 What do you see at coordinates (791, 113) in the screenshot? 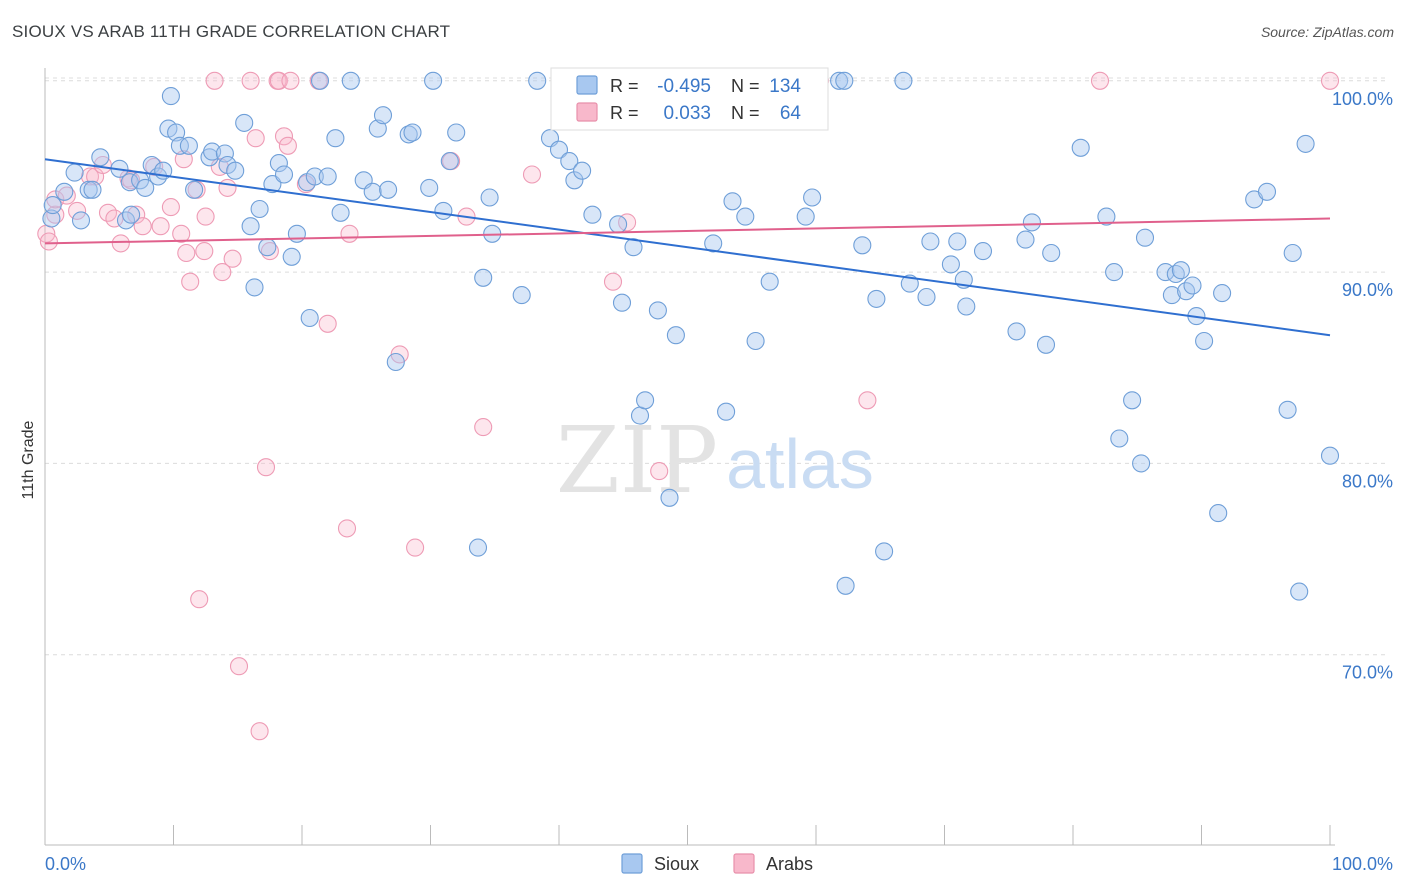
I see `legend-arabs-n-value: 64` at bounding box center [791, 113].